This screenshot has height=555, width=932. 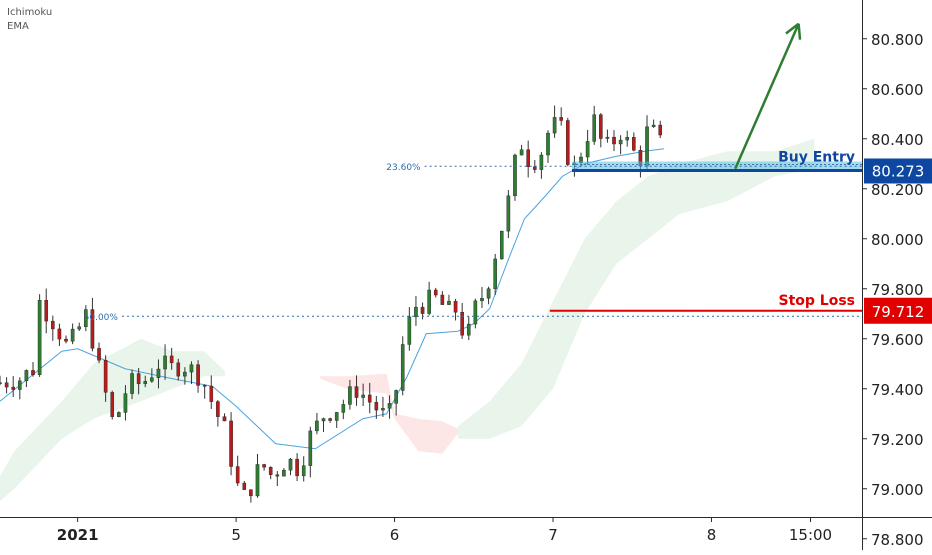 I want to click on target-arrow-shaft, so click(x=767, y=96).